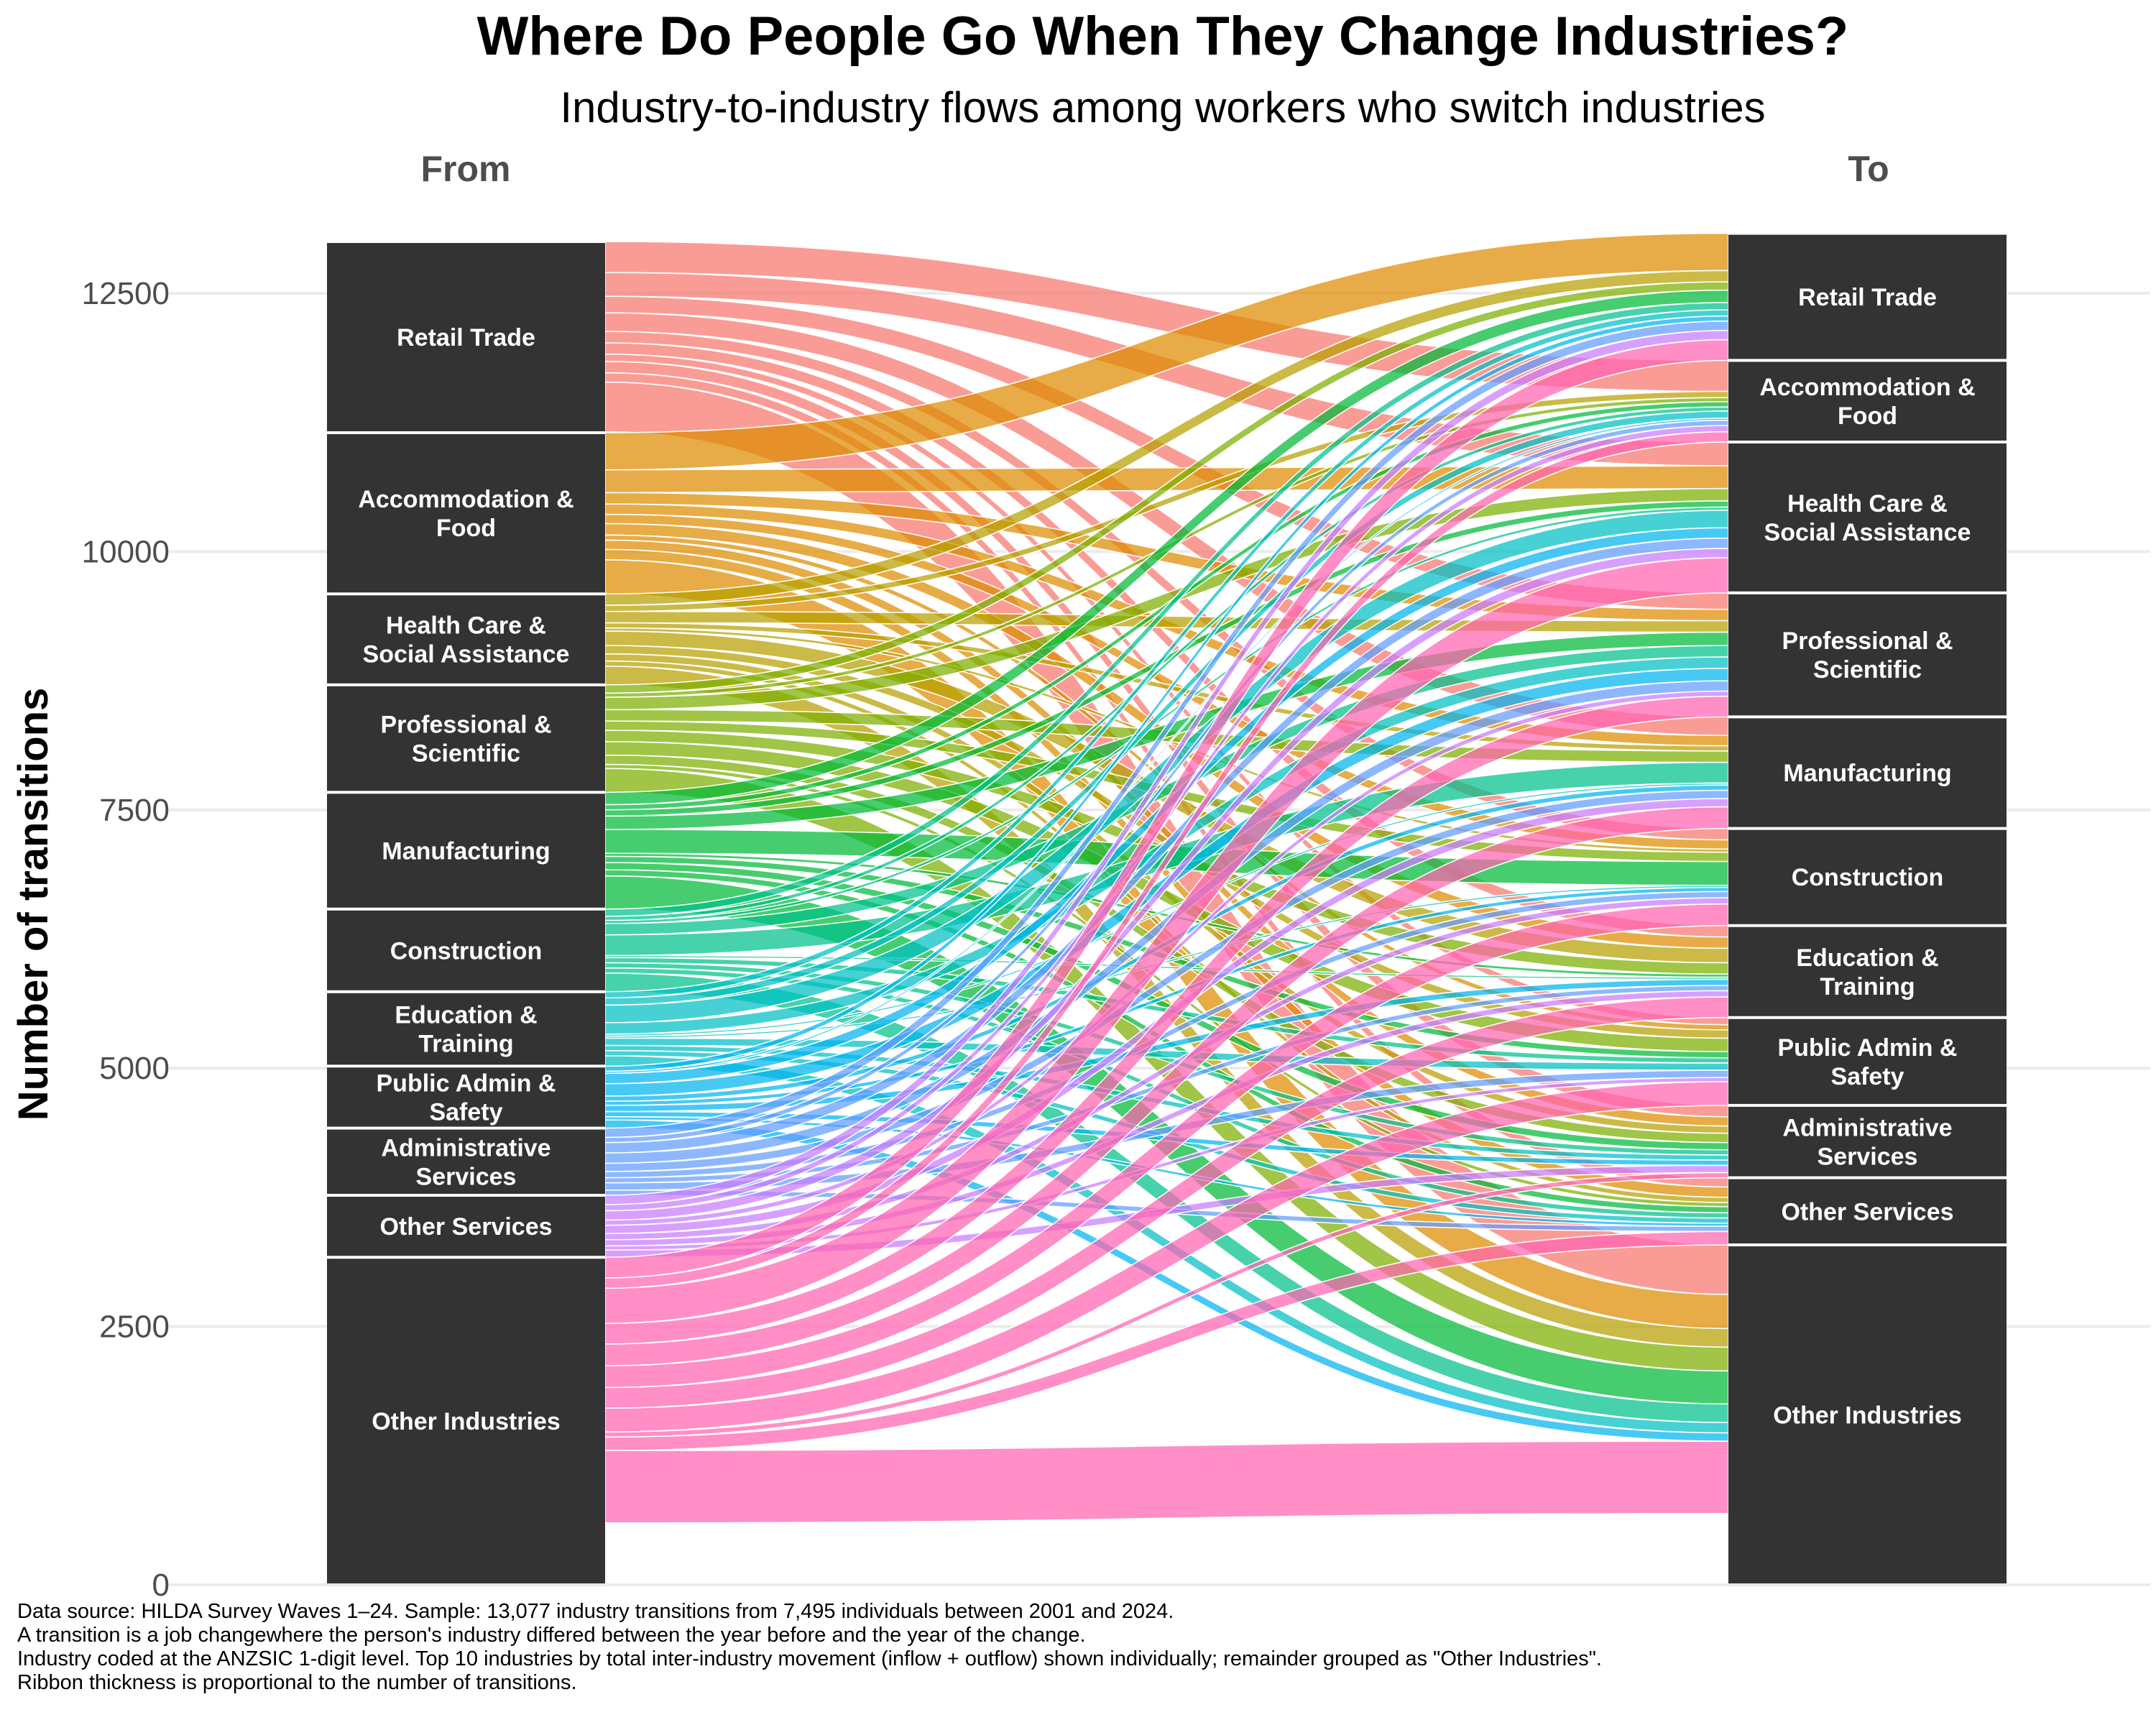 The image size is (2156, 1725). I want to click on y-tick-label: 10000, so click(126, 551).